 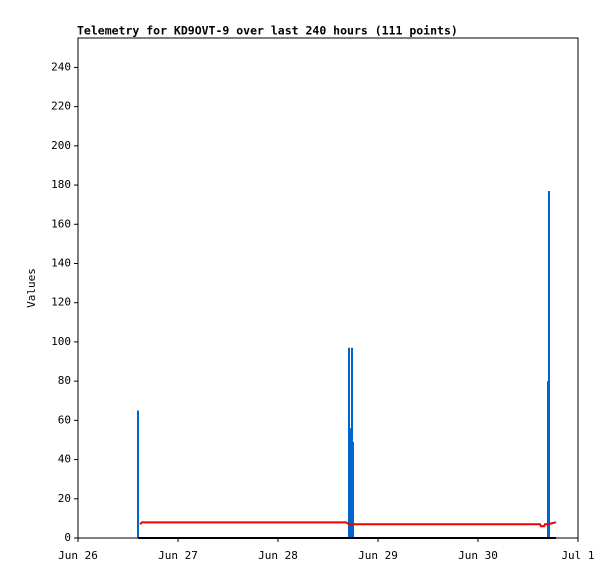 I want to click on line, so click(x=348, y=524).